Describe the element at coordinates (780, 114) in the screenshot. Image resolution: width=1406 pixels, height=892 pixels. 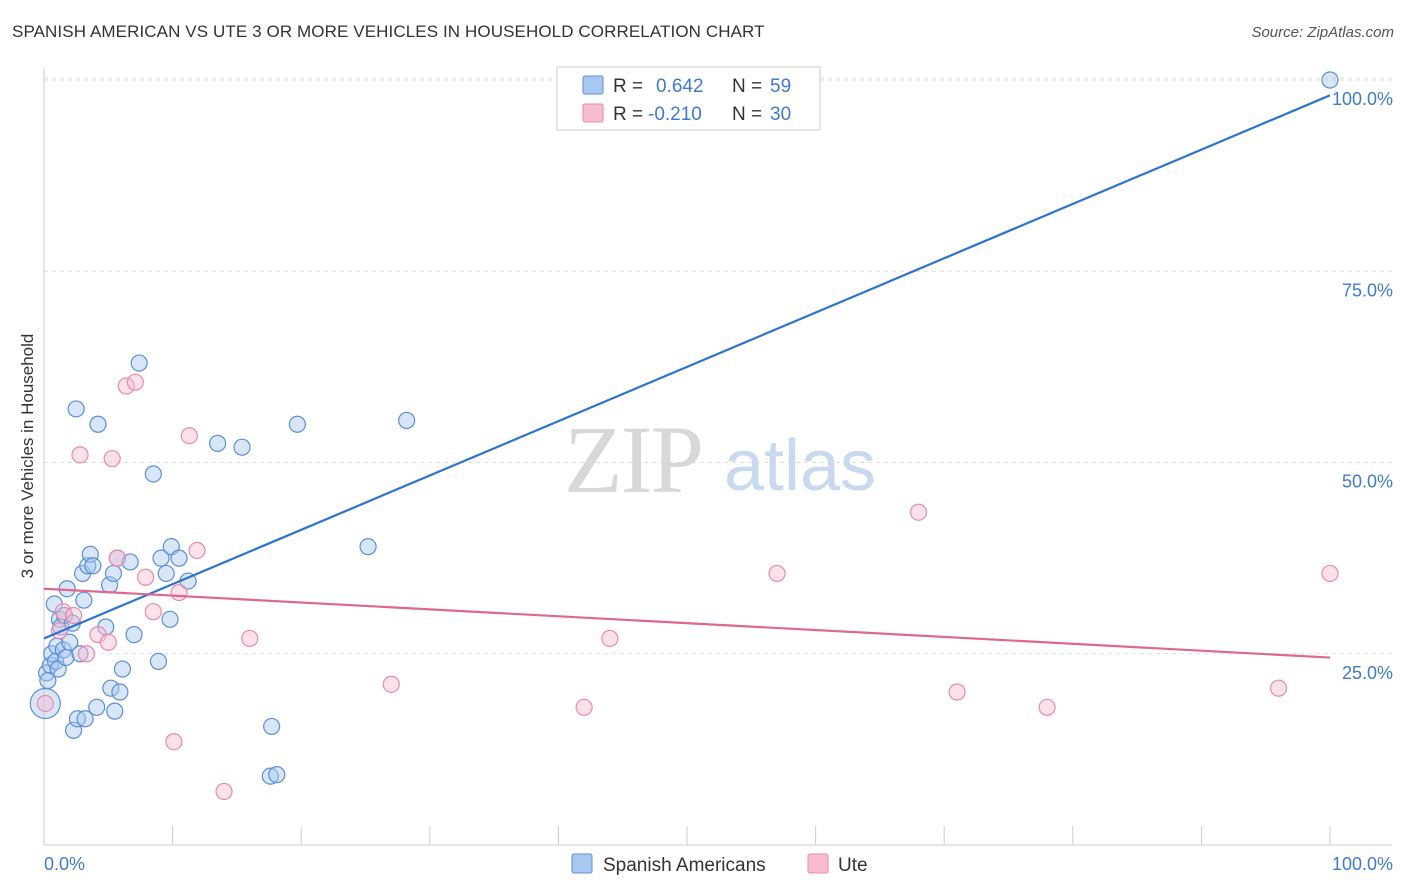
I see `legend-n-value: 30` at that location.